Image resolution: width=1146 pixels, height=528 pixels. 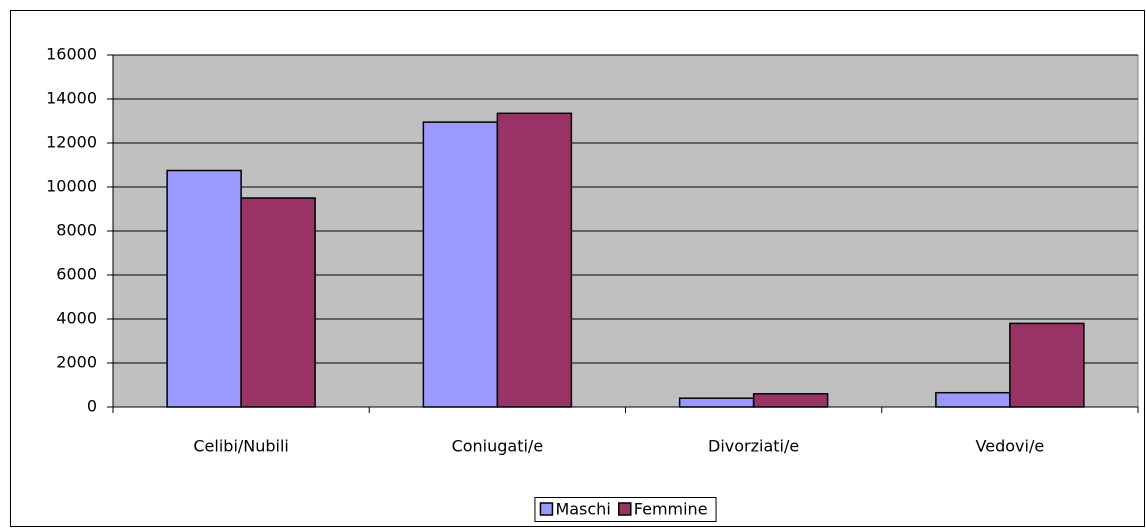 I want to click on y-tick-label: 4000, so click(x=76, y=318).